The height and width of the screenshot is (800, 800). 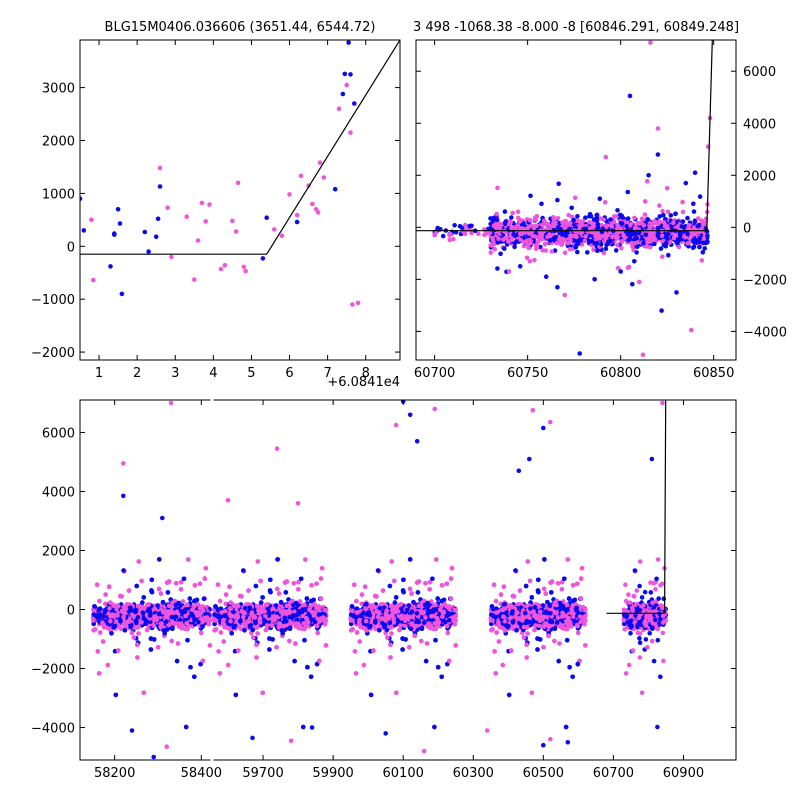 What do you see at coordinates (99, 373) in the screenshot?
I see `x-tick-label: 1` at bounding box center [99, 373].